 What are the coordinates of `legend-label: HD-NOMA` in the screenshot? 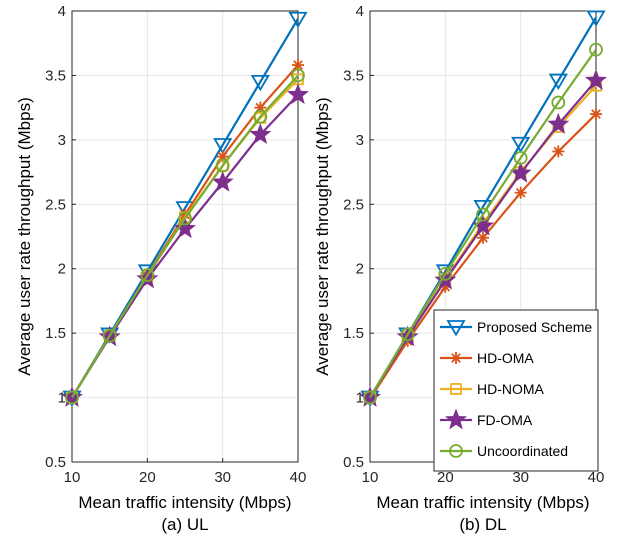 It's located at (511, 389).